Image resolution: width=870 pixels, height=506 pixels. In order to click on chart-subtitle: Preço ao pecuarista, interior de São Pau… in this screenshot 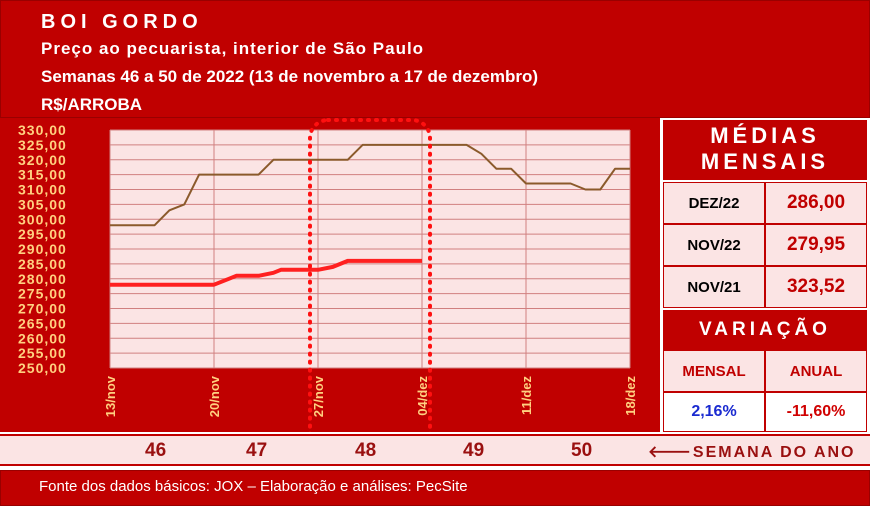, I will do `click(233, 48)`.